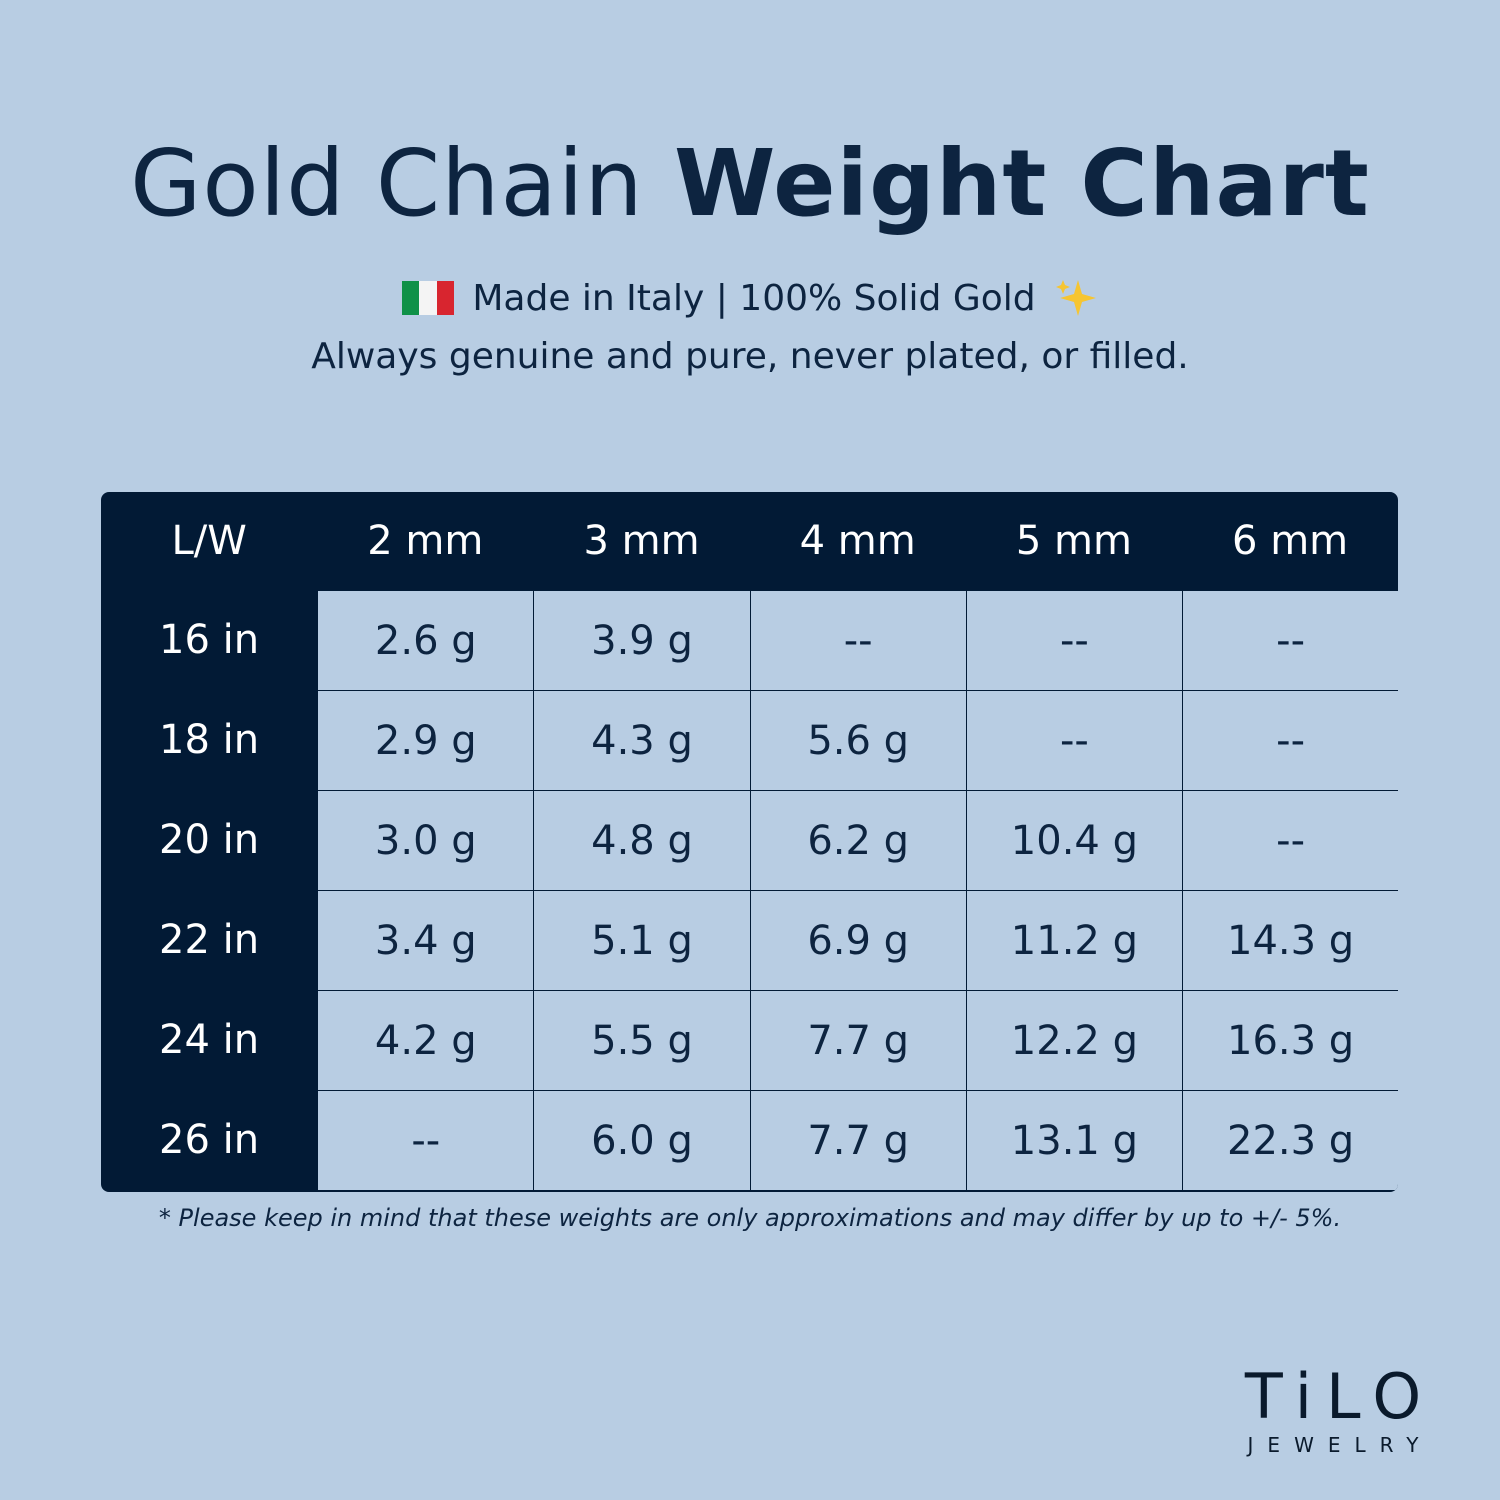  Describe the element at coordinates (426, 940) in the screenshot. I see `weight-cell: 3.4 g` at that location.